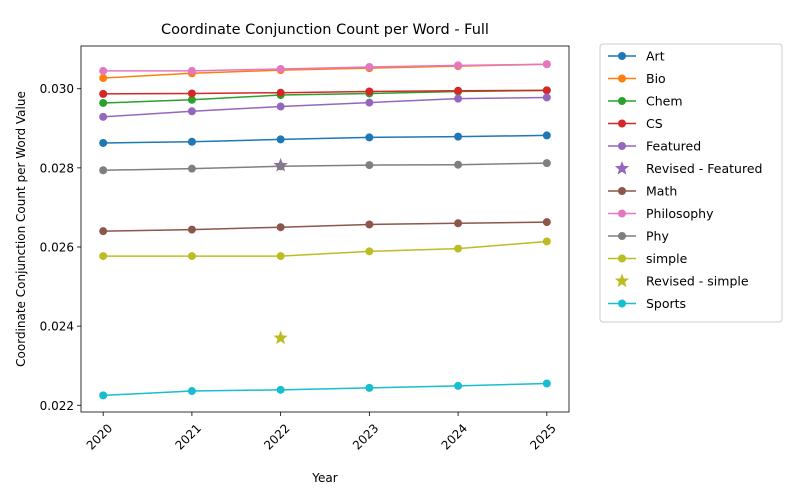 The width and height of the screenshot is (800, 504). I want to click on series-line-art, so click(325, 139).